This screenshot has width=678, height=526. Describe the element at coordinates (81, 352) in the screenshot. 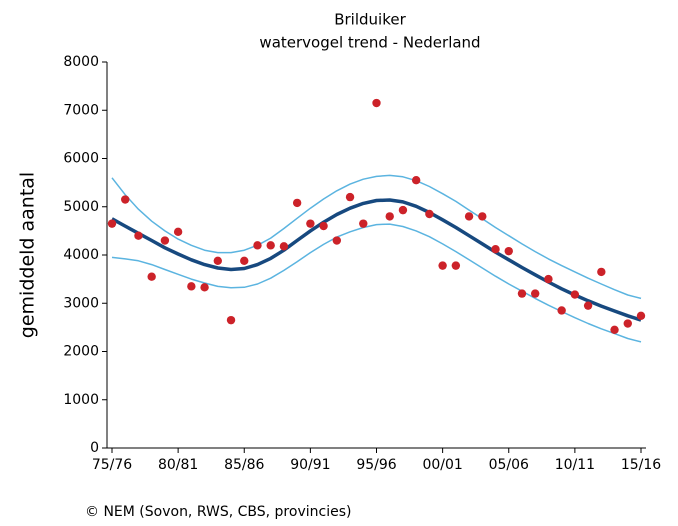

I see `y-tick-label: 2000` at that location.